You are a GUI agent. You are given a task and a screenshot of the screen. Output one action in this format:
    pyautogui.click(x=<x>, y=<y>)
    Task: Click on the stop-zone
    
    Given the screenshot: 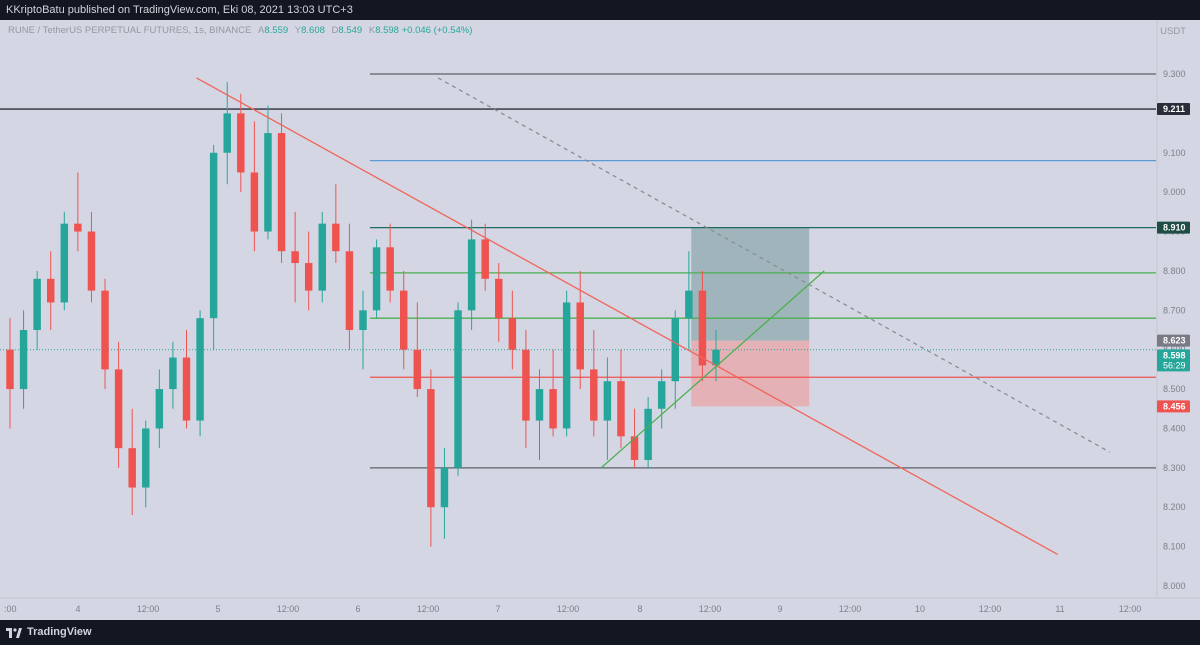 What is the action you would take?
    pyautogui.click(x=750, y=373)
    